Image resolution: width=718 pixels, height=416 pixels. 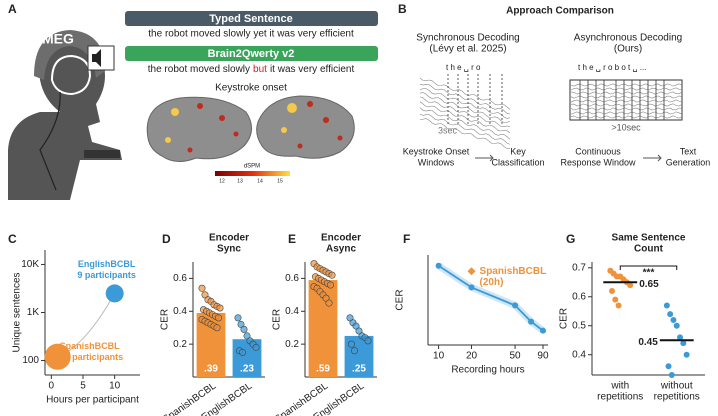 I want to click on key-letters: t h e ␣ r o, so click(x=463, y=67).